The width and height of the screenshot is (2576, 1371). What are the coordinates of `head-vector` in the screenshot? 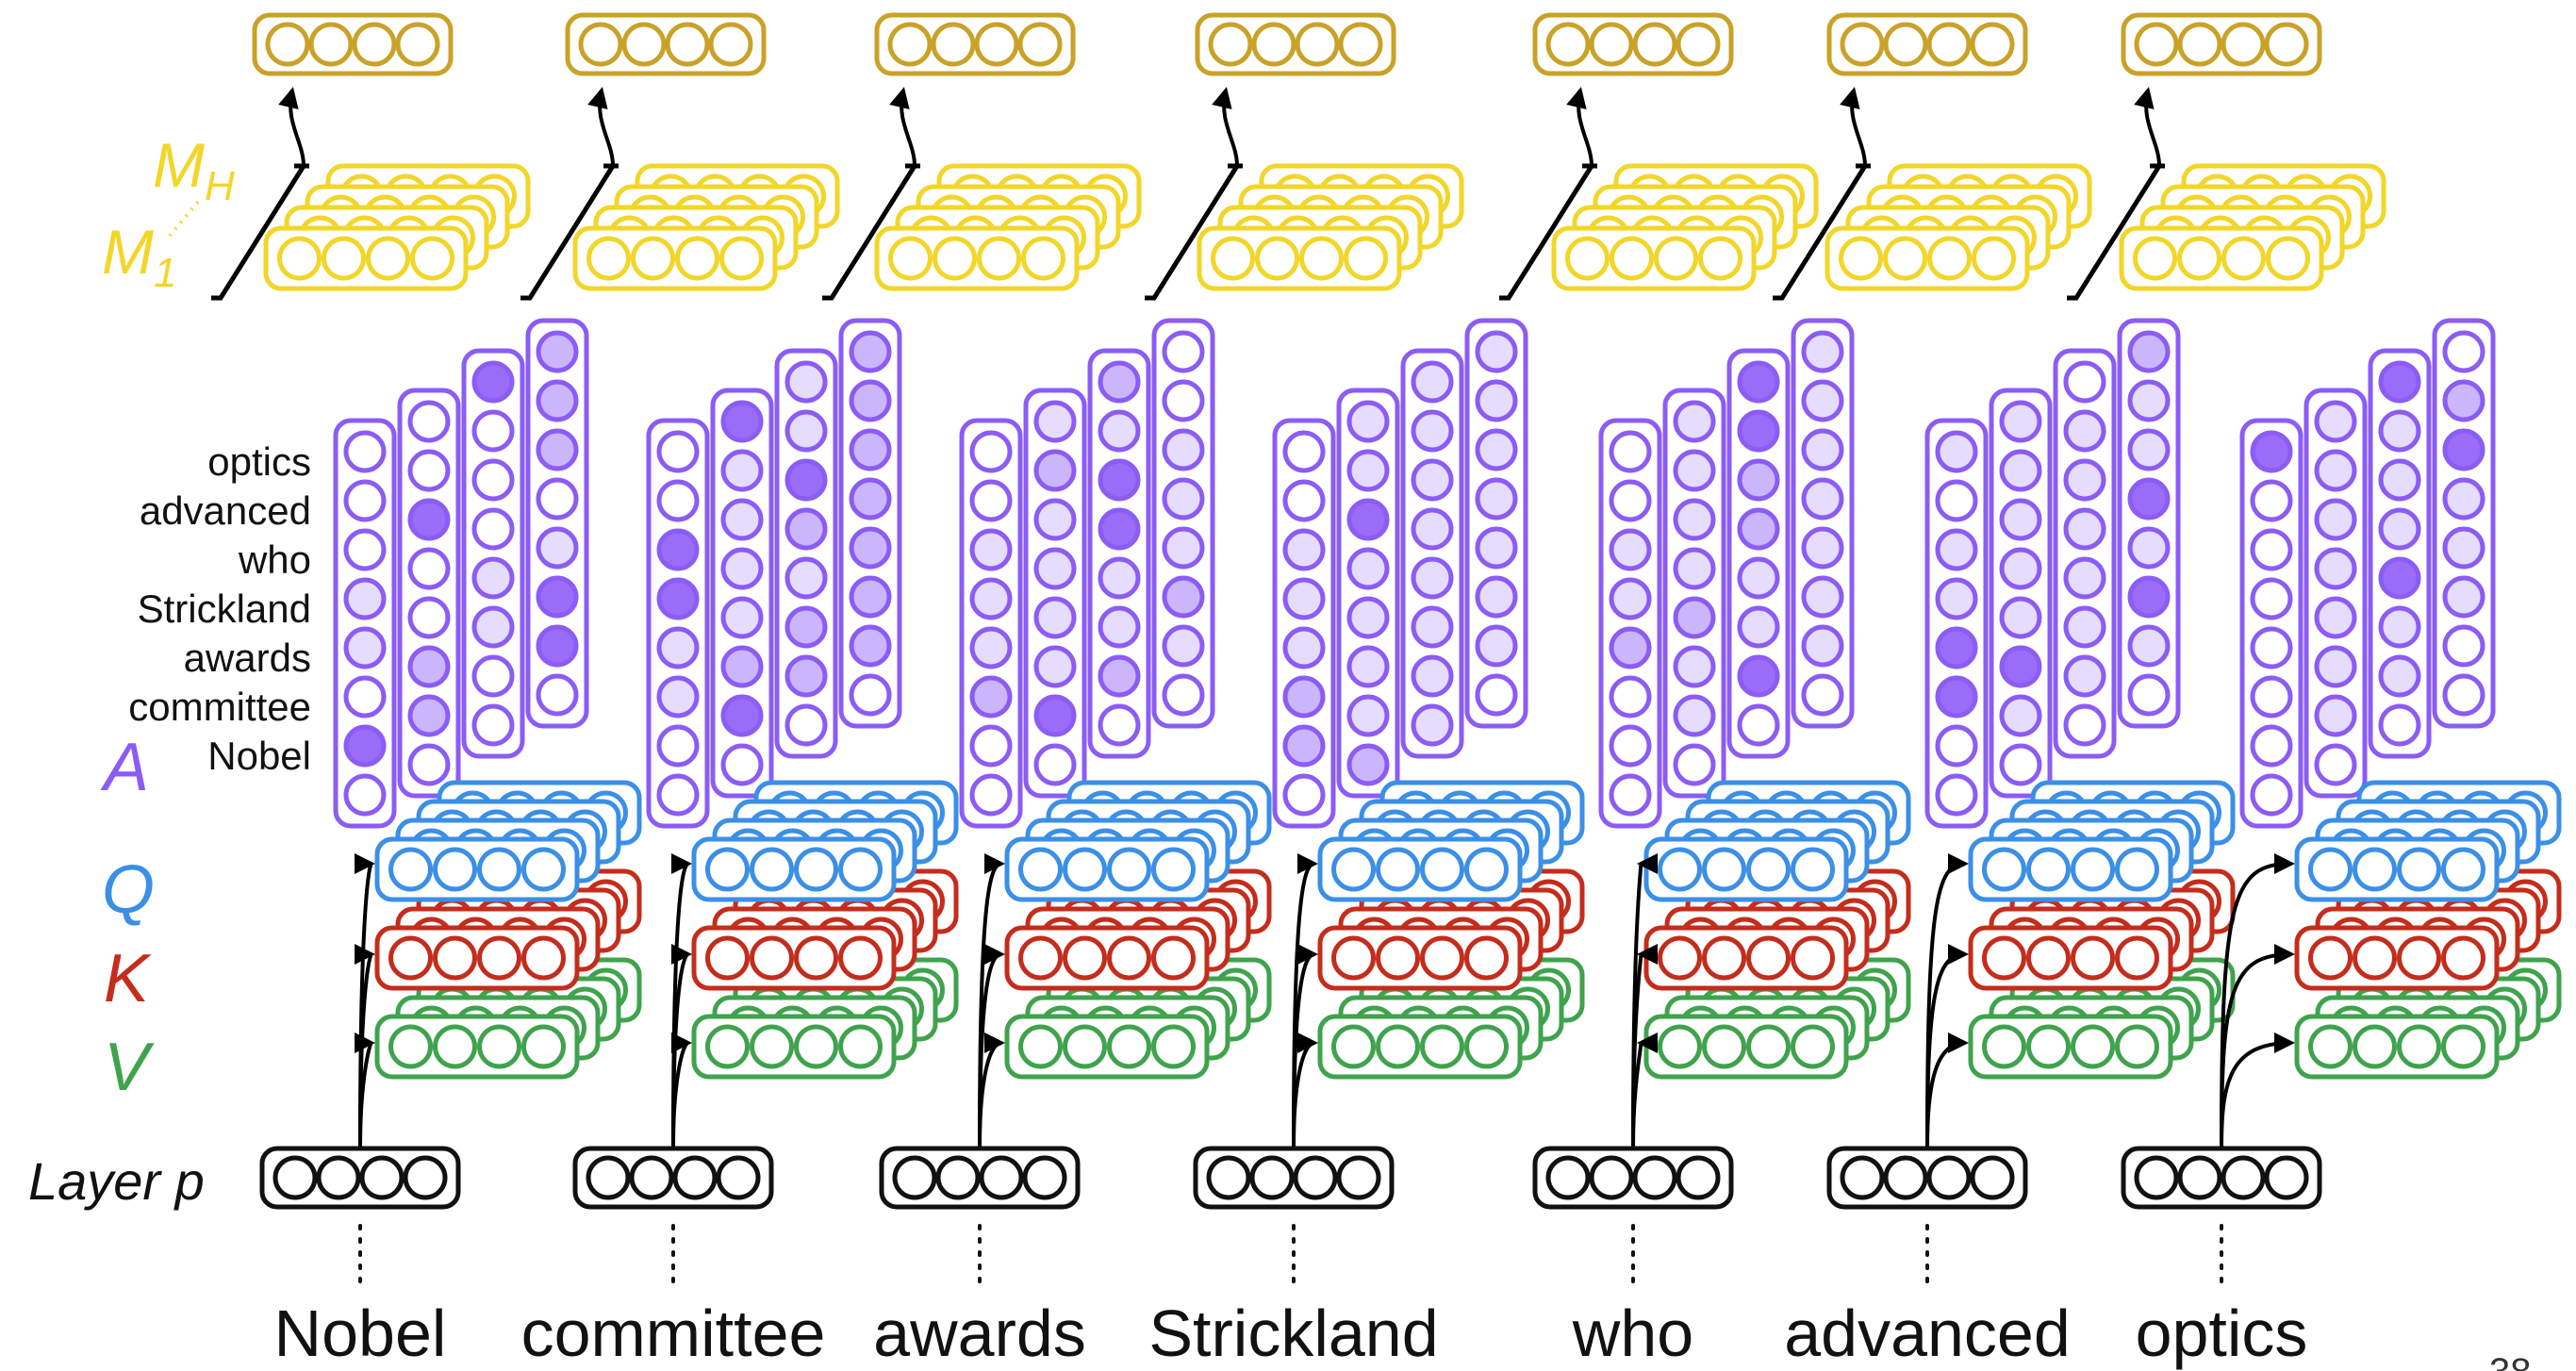 It's located at (2221, 258).